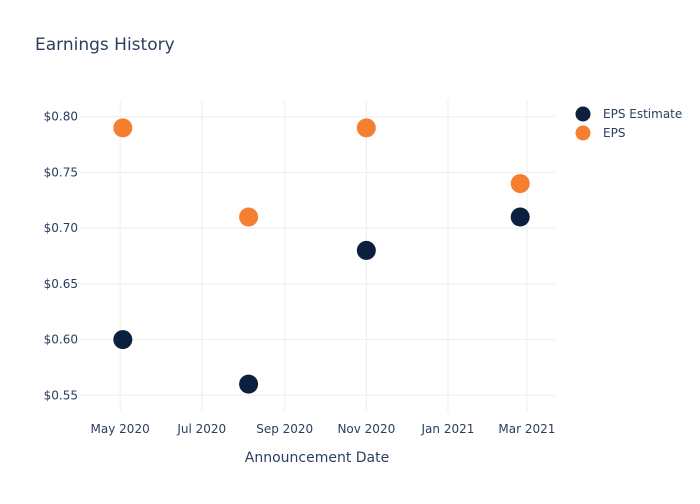 The height and width of the screenshot is (504, 700). I want to click on x-tick-label: Mar 2021, so click(526, 429).